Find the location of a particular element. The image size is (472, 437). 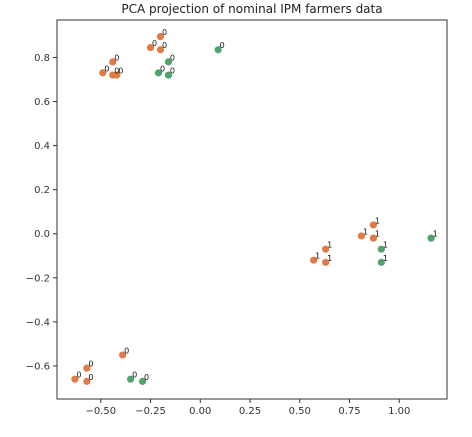

x-axis: −0.50 −0.25 0.00 0.25 0.50 0.75 1.00 is located at coordinates (247, 408).